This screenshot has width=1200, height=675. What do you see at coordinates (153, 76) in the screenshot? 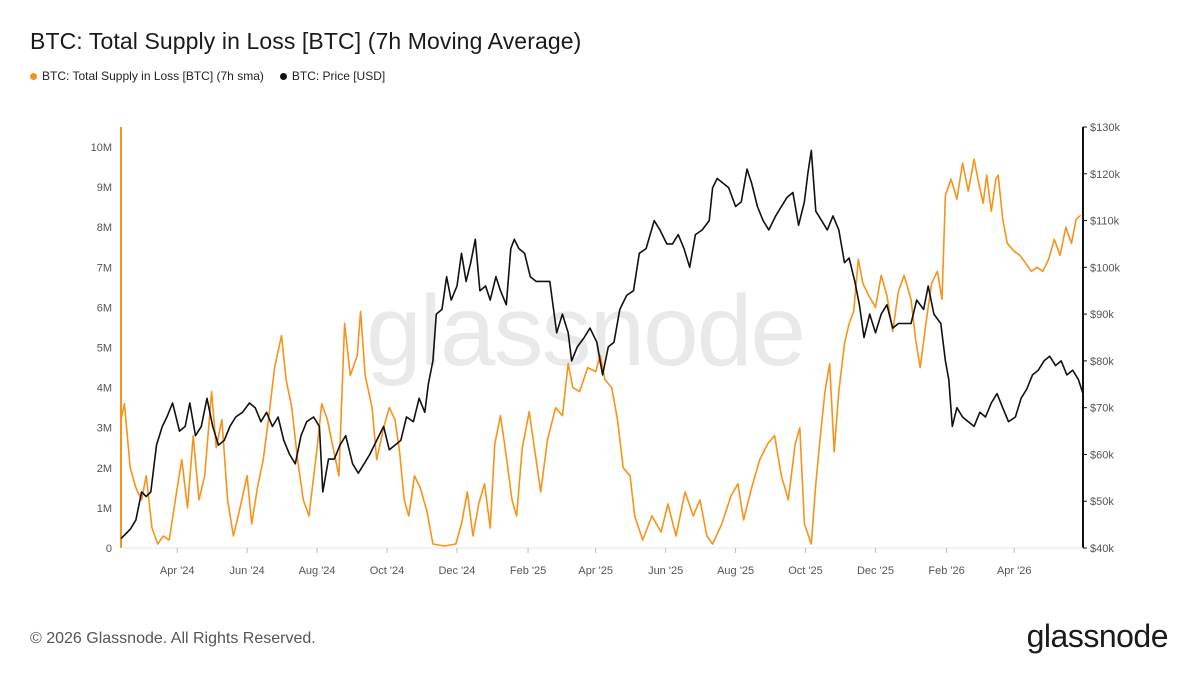
I see `legend-label-supply: BTC: Total Supply in Loss [BTC] (7h sma)` at bounding box center [153, 76].